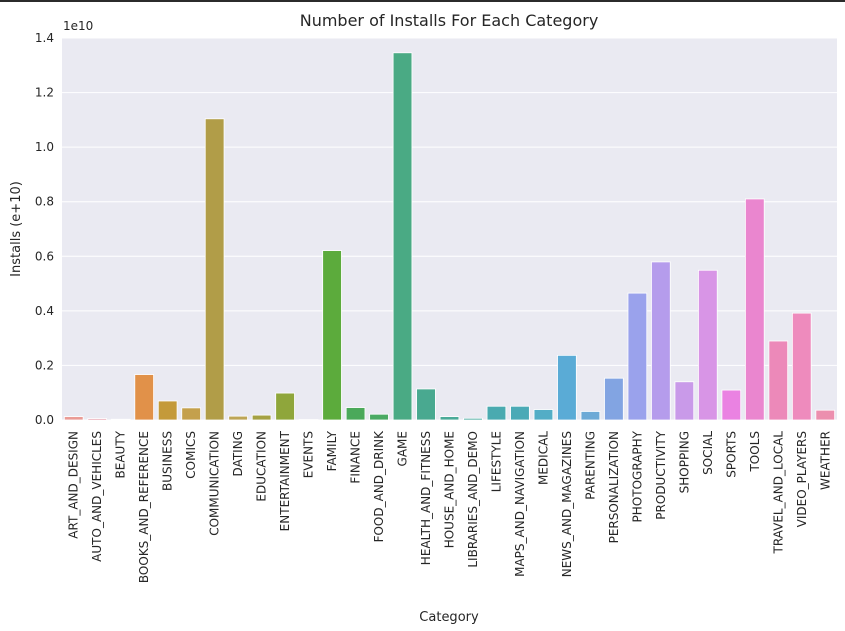 The width and height of the screenshot is (845, 631). What do you see at coordinates (285, 480) in the screenshot?
I see `x-tick-label: ENTERTAINMENT` at bounding box center [285, 480].